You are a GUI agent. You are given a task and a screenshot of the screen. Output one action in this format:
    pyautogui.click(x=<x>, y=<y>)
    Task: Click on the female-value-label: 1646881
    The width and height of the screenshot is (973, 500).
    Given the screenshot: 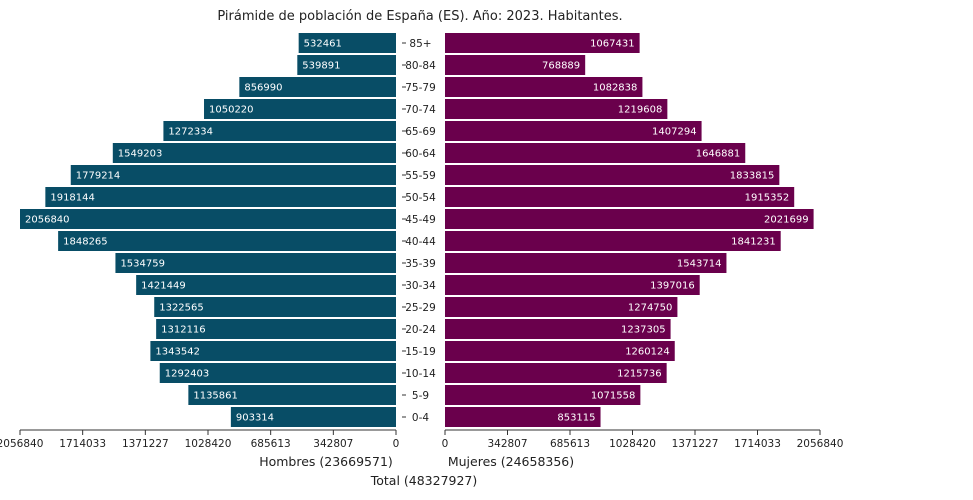 What is the action you would take?
    pyautogui.click(x=718, y=154)
    